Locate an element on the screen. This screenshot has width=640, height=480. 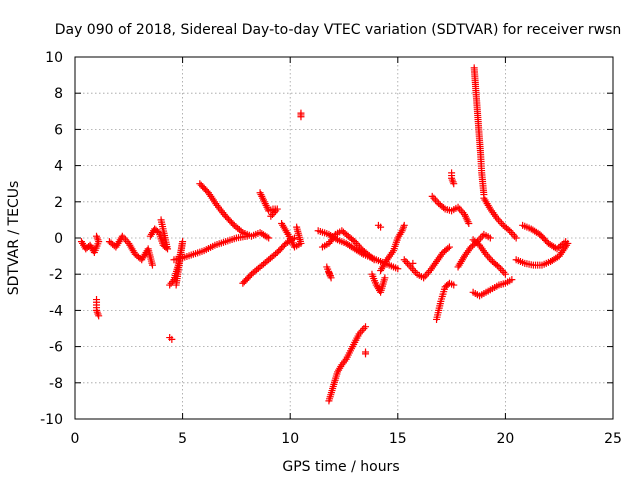
x-tick-label: 10 is located at coordinates (290, 439).